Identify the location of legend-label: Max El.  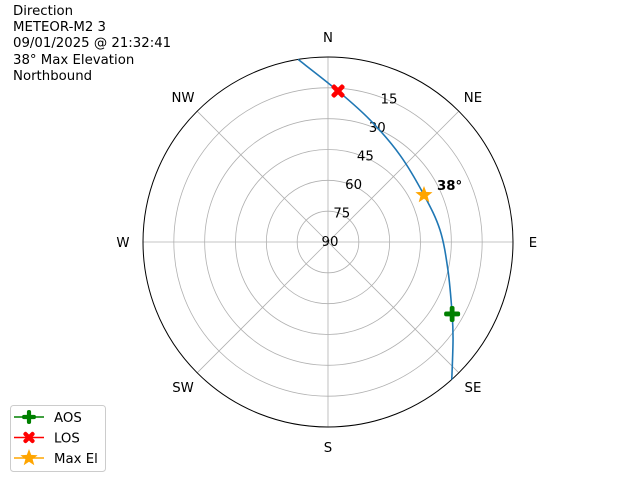
(76, 459).